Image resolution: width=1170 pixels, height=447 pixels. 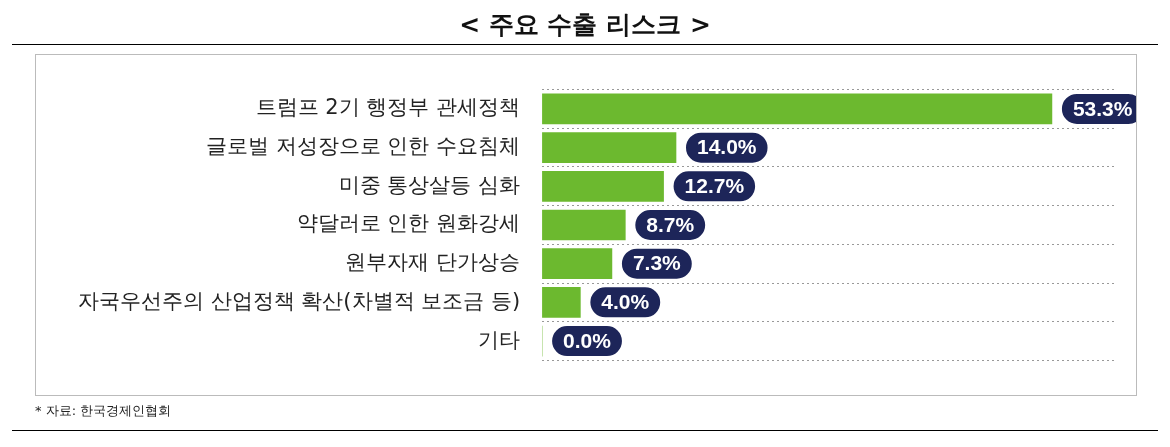 I want to click on y-tick-label: 기타, so click(x=499, y=339).